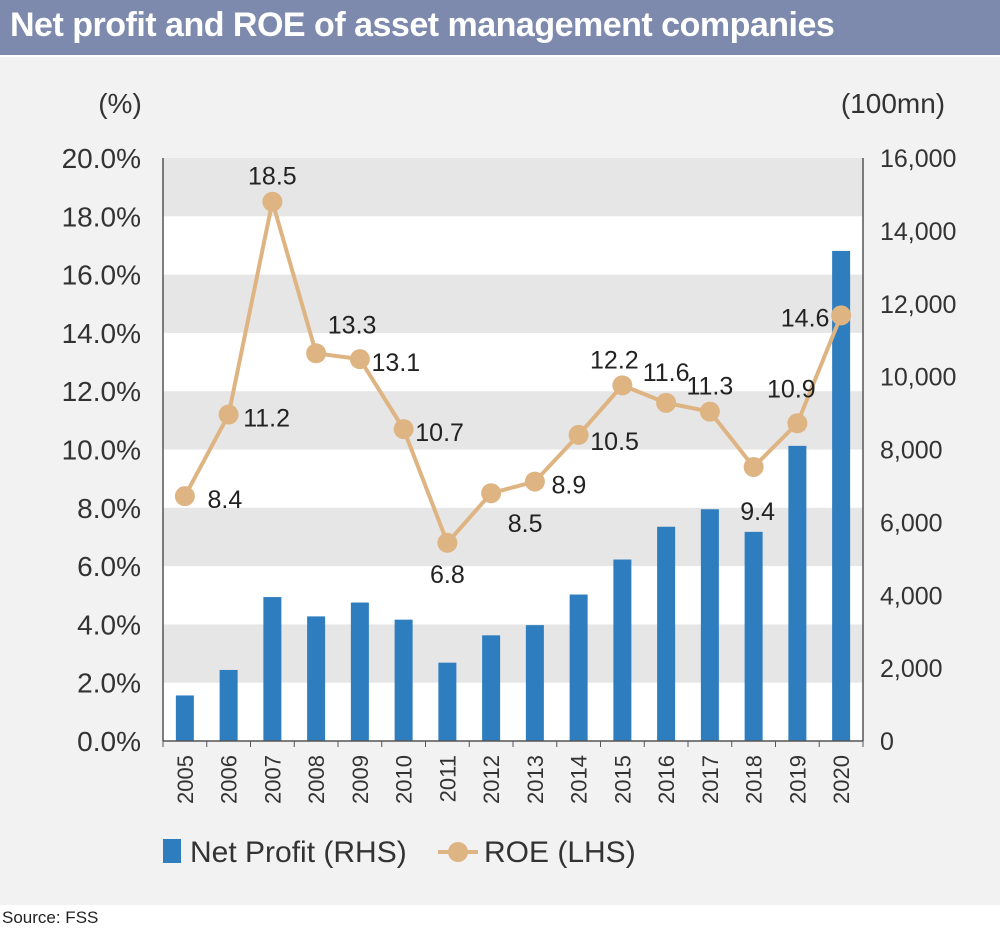  What do you see at coordinates (316, 353) in the screenshot?
I see `roe-marker-2008` at bounding box center [316, 353].